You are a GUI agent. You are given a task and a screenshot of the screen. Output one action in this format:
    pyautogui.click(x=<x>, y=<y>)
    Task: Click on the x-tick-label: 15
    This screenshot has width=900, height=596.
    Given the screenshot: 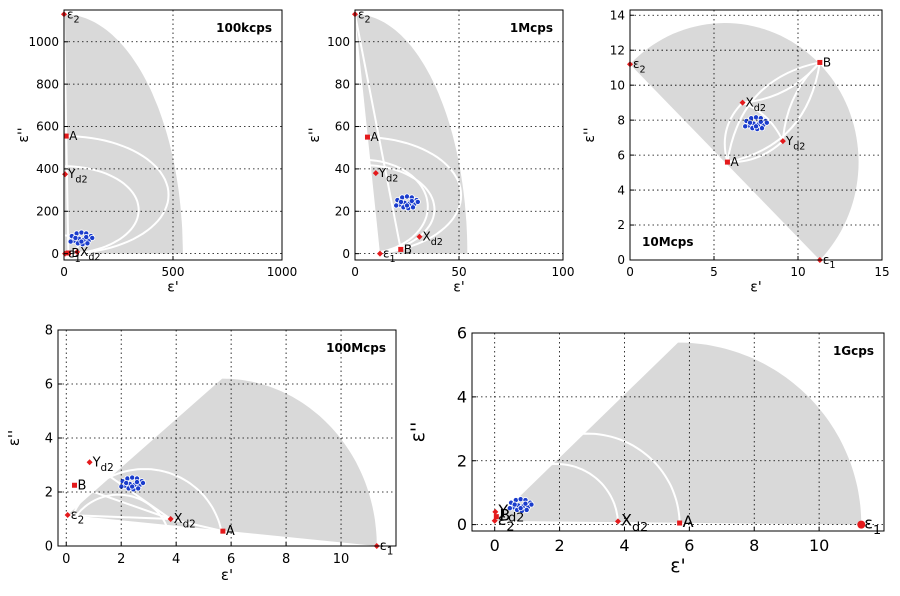 What is the action you would take?
    pyautogui.click(x=881, y=272)
    